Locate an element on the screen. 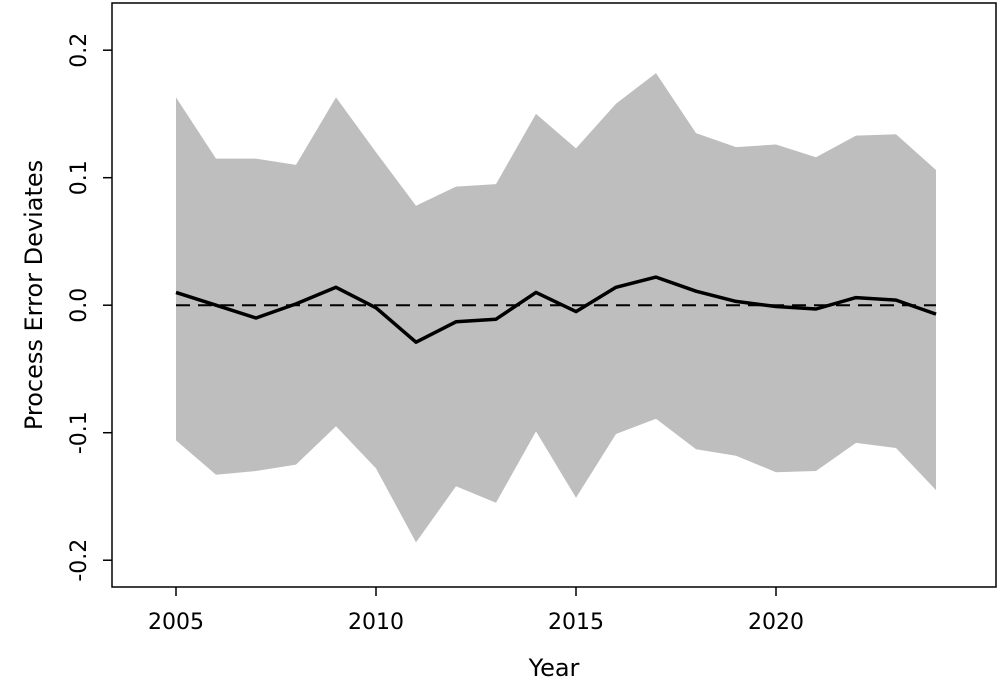  y-tick-label: -0.1 is located at coordinates (79, 432).